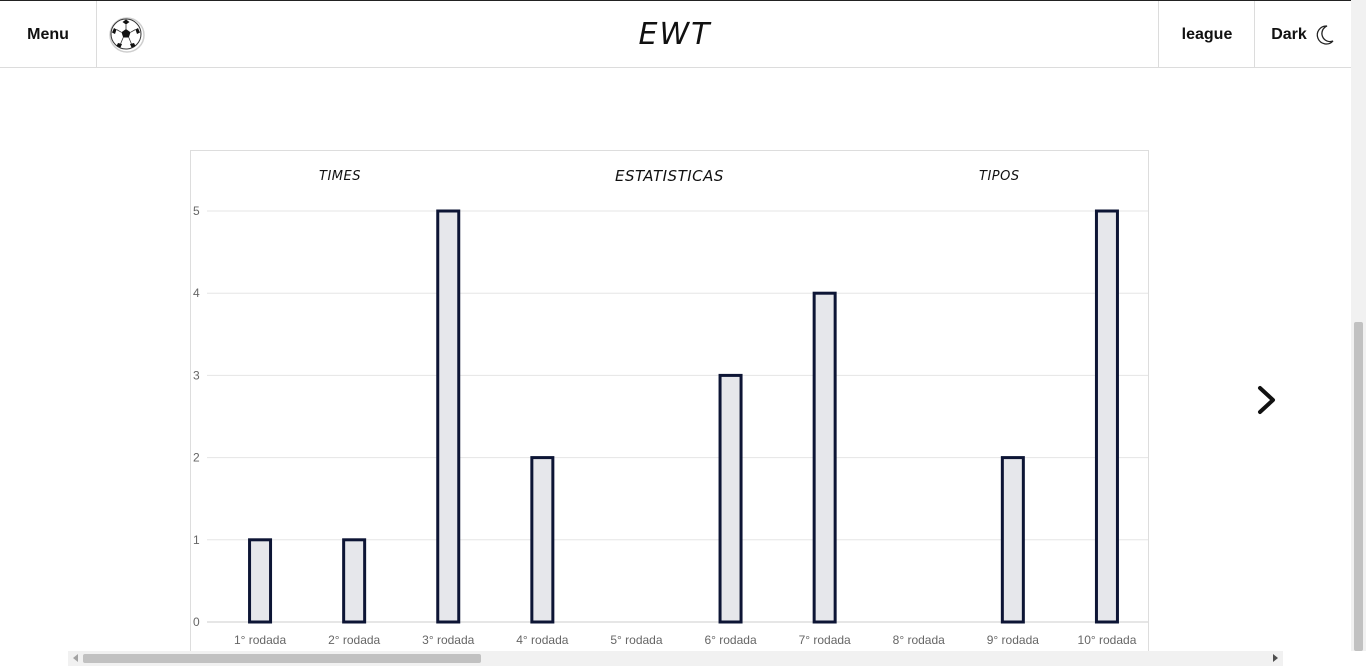 The width and height of the screenshot is (1366, 666). What do you see at coordinates (1107, 640) in the screenshot?
I see `x-tick-label: 10° rodada` at bounding box center [1107, 640].